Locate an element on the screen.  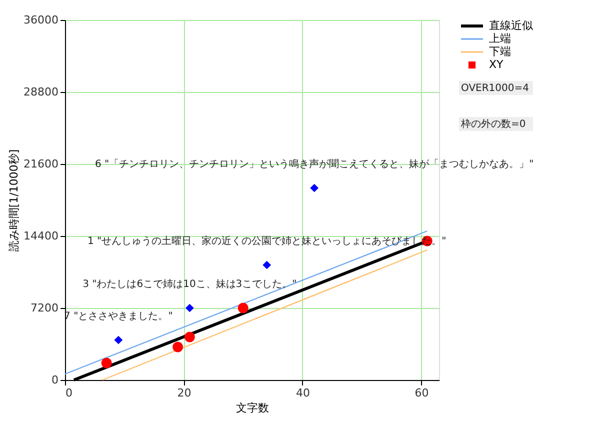
text: 枠の外の数=0 is located at coordinates (493, 124).